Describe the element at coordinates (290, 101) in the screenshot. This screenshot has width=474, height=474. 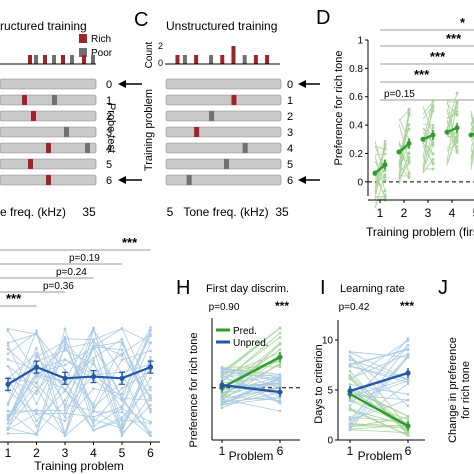
I see `train-row-label-1: 1` at that location.